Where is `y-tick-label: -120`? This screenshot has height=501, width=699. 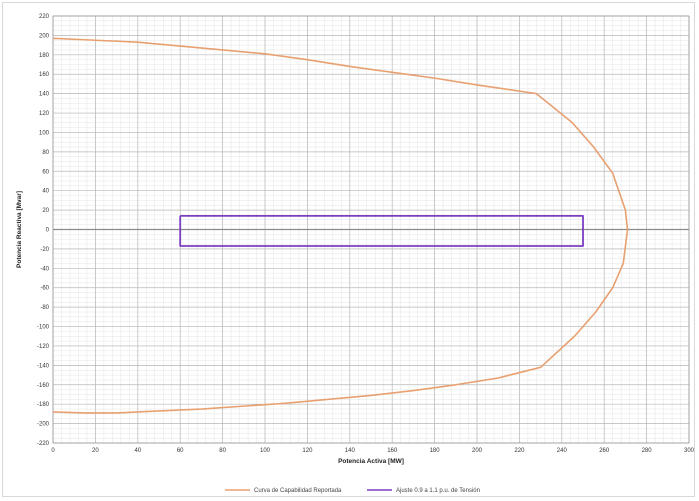 y-tick-label: -120 is located at coordinates (43, 347).